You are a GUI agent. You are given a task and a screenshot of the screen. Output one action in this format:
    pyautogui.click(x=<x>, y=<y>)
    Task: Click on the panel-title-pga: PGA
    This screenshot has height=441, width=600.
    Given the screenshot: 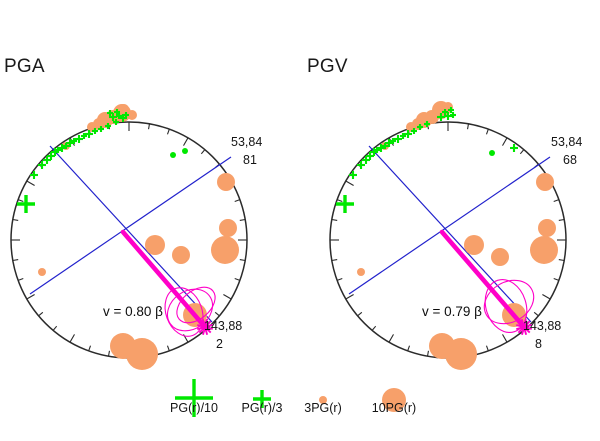 What is the action you would take?
    pyautogui.click(x=24, y=66)
    